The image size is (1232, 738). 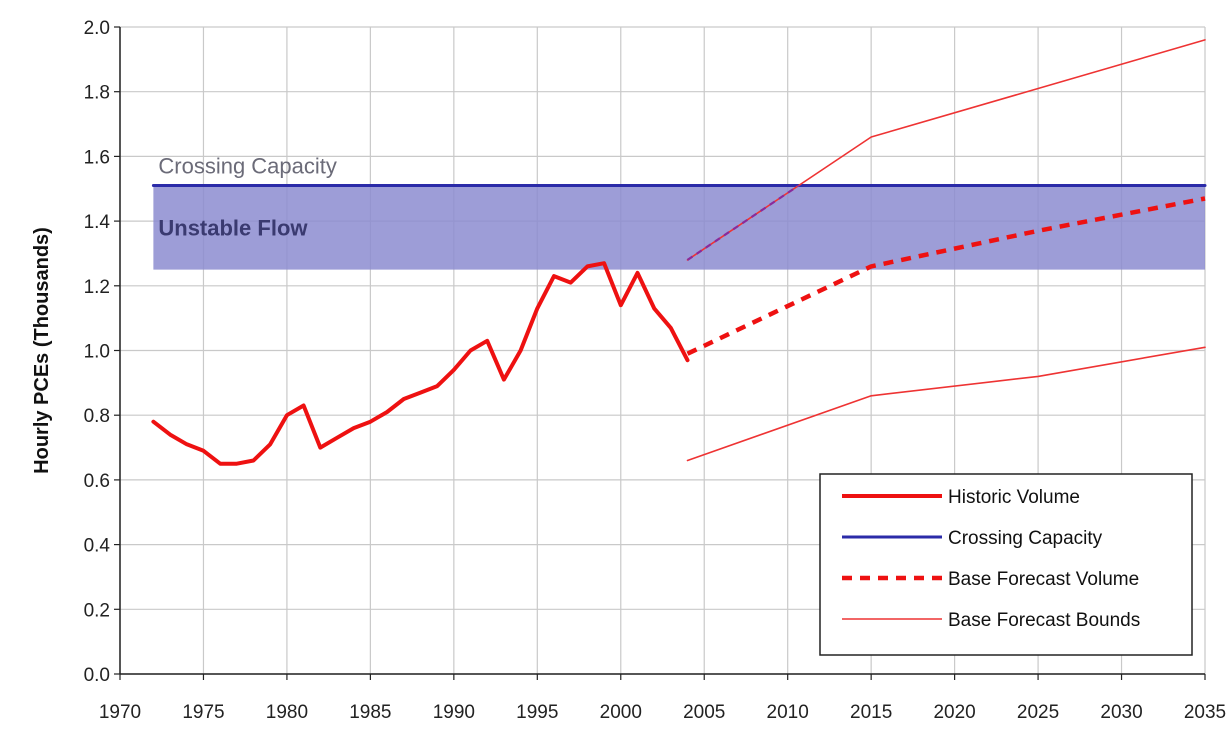 I want to click on legend-box, so click(x=1006, y=564).